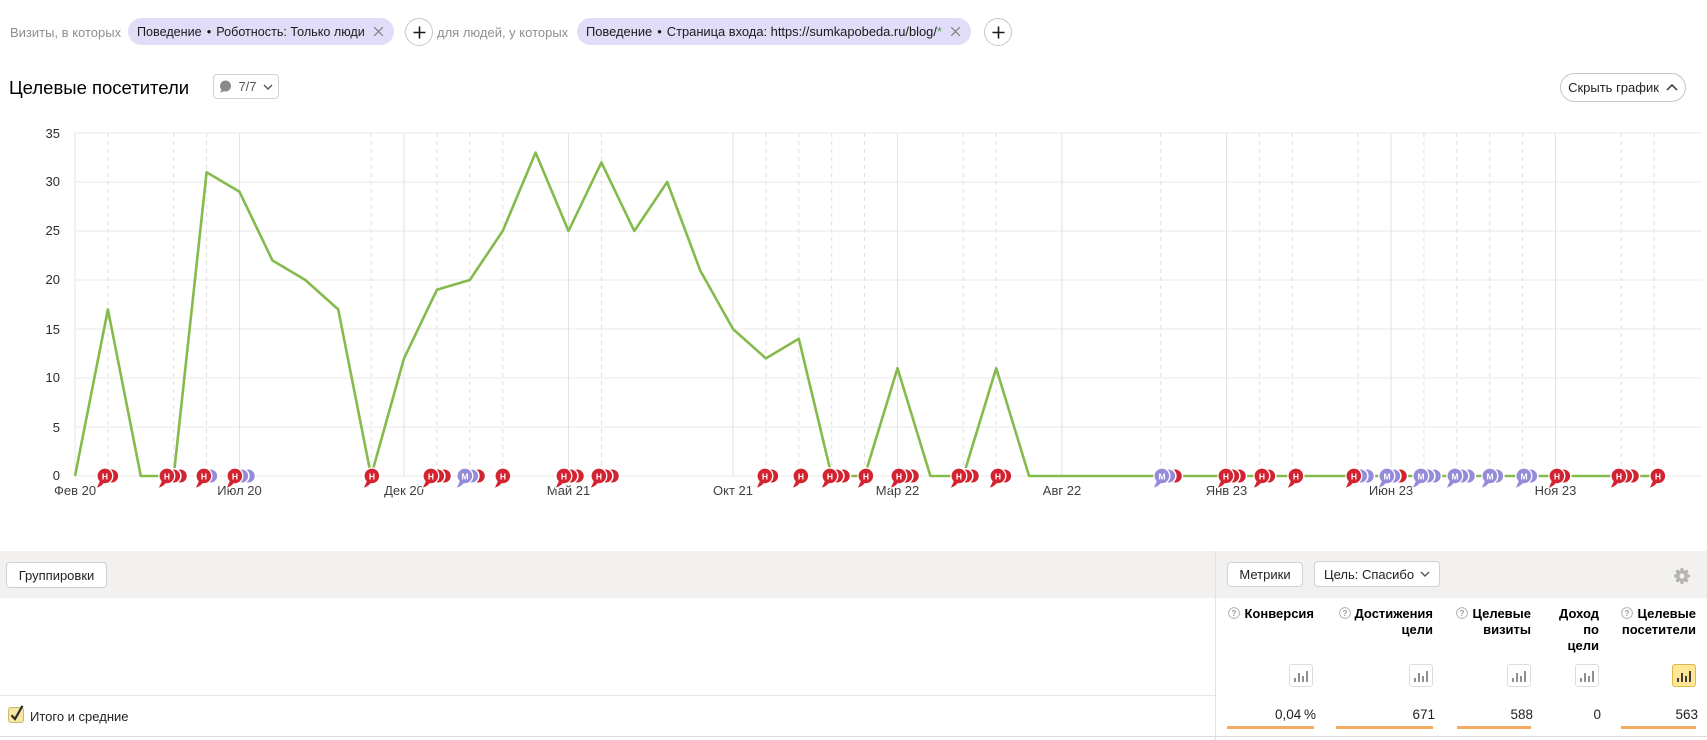 Image resolution: width=1707 pixels, height=740 pixels. Describe the element at coordinates (53, 329) in the screenshot. I see `svg-text: 15` at that location.